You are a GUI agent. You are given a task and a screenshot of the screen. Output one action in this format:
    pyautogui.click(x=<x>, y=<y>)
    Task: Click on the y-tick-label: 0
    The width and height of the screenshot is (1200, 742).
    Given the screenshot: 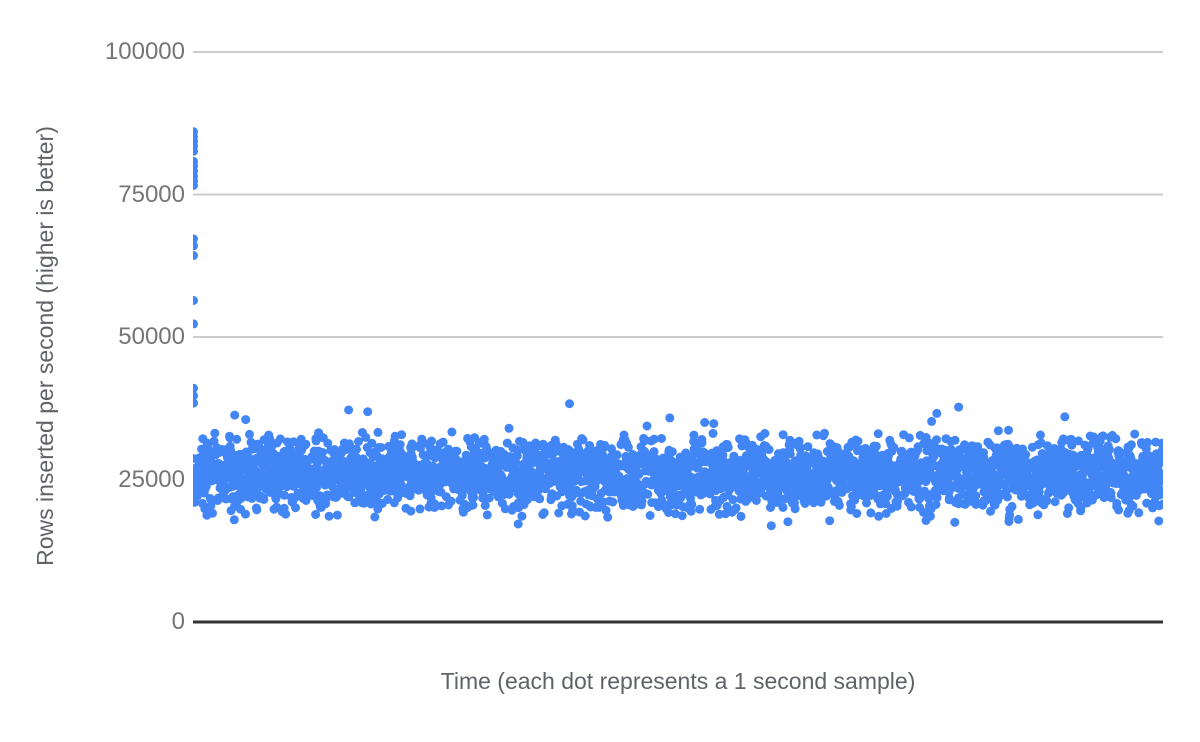 What is the action you would take?
    pyautogui.click(x=178, y=621)
    